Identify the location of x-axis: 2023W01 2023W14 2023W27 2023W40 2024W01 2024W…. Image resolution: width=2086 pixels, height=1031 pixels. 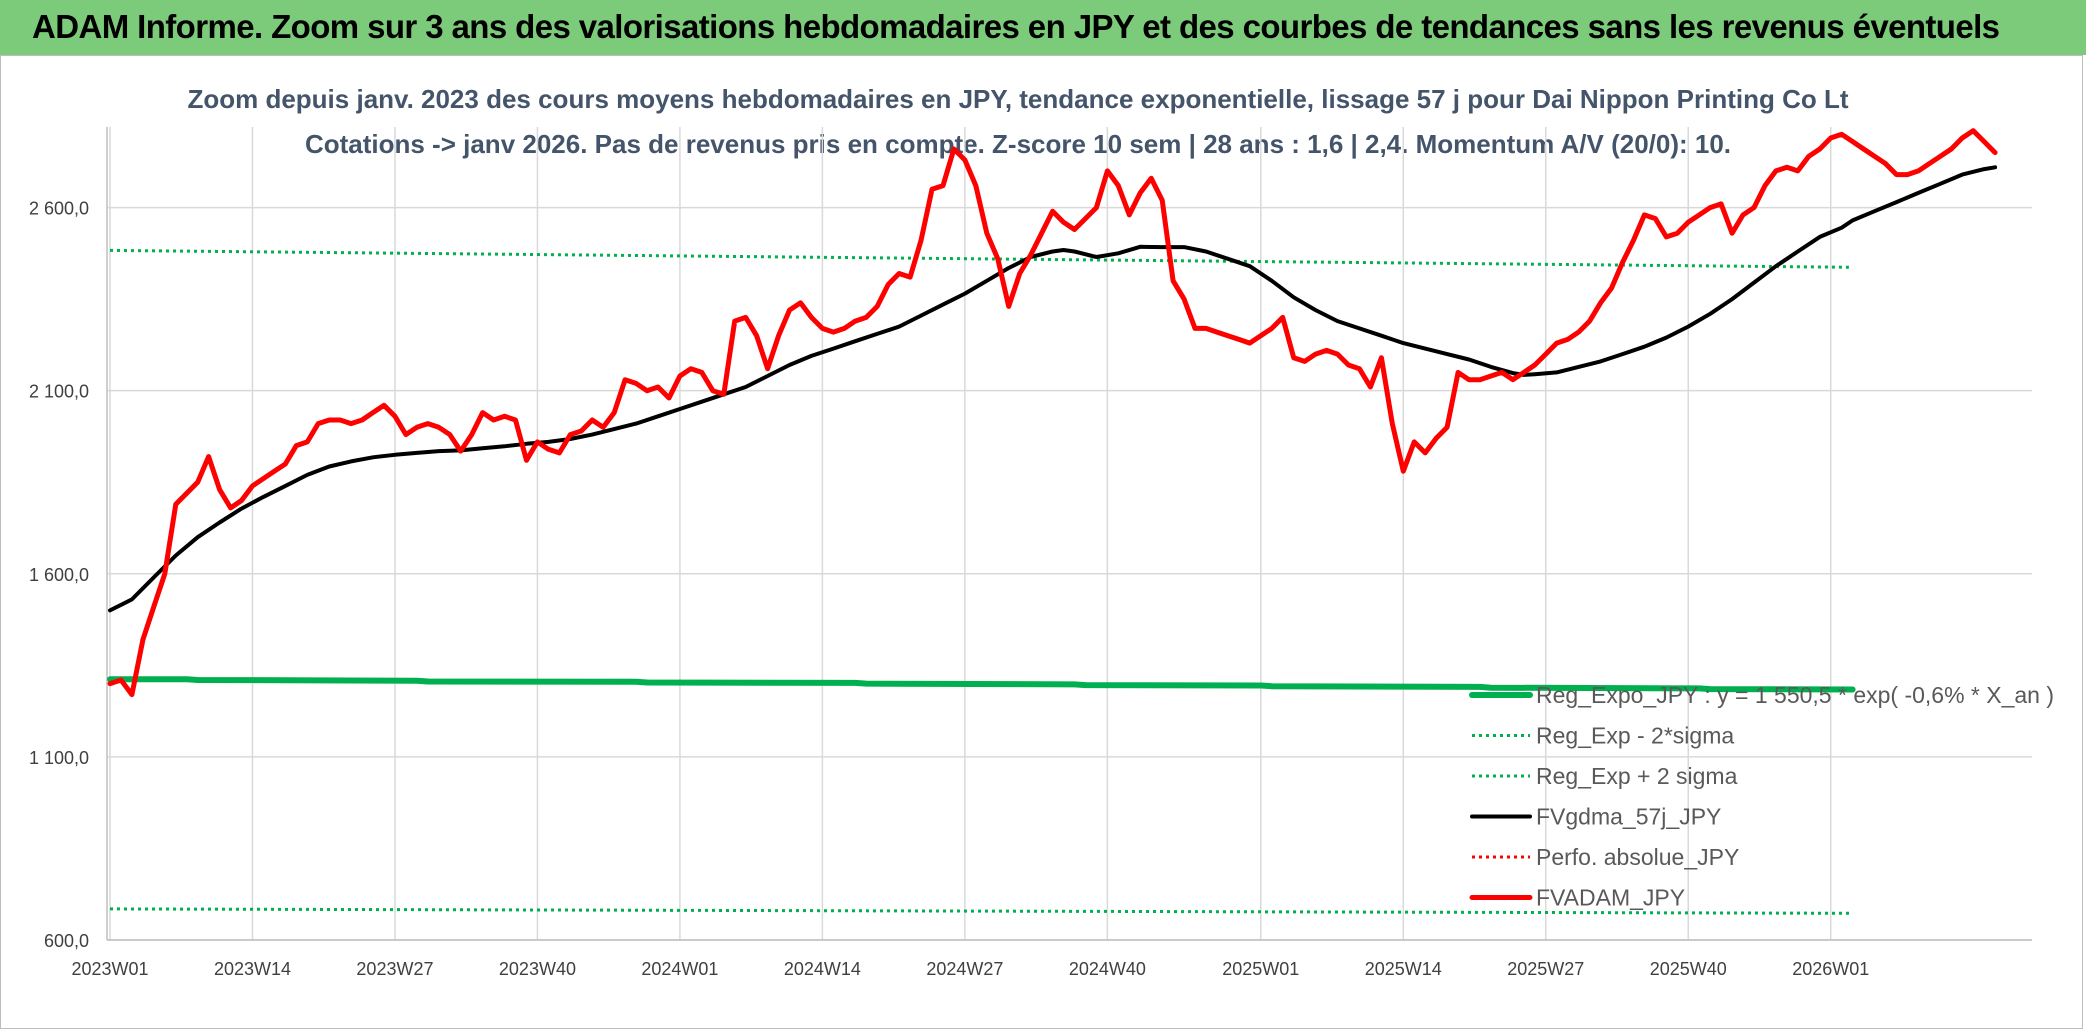
(970, 969).